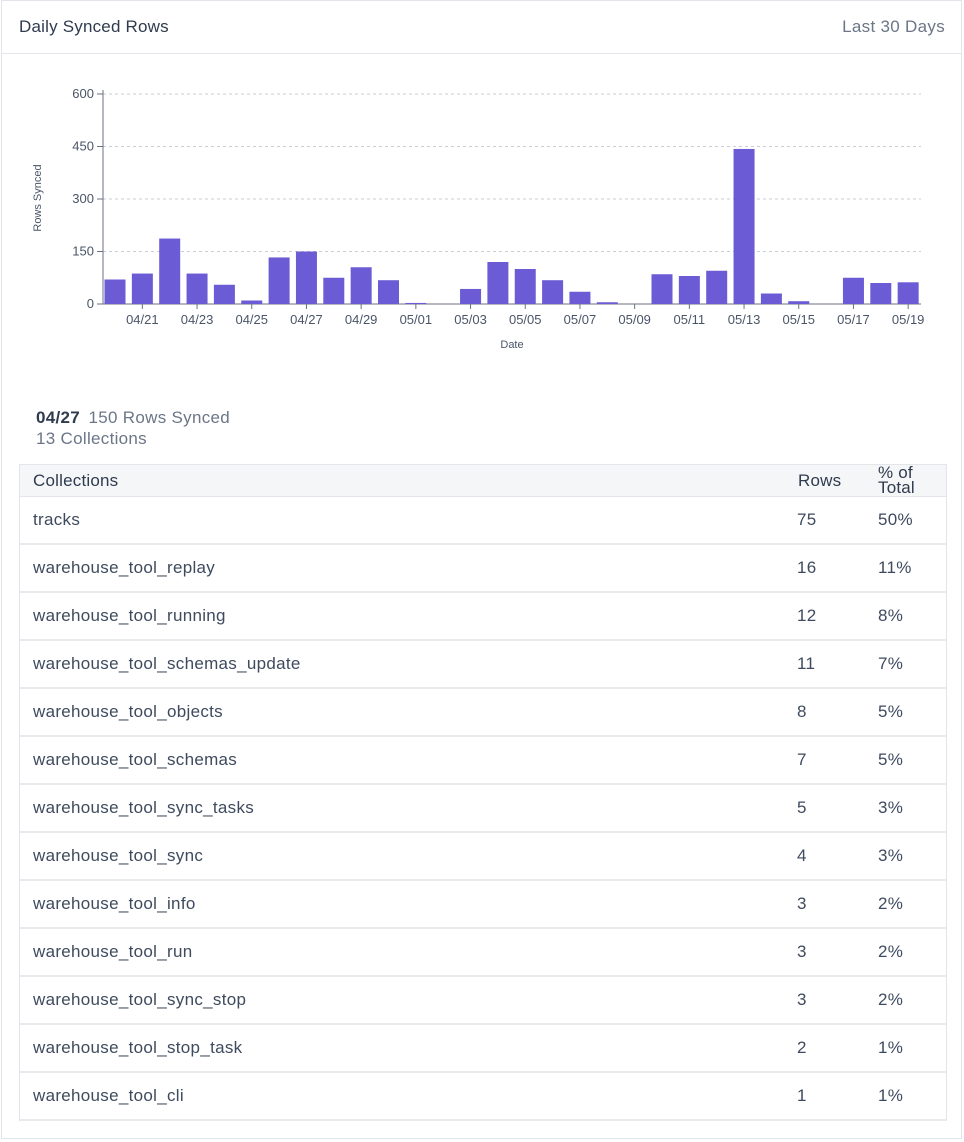 This screenshot has height=1142, width=964. I want to click on collection-rows: 1, so click(802, 1095).